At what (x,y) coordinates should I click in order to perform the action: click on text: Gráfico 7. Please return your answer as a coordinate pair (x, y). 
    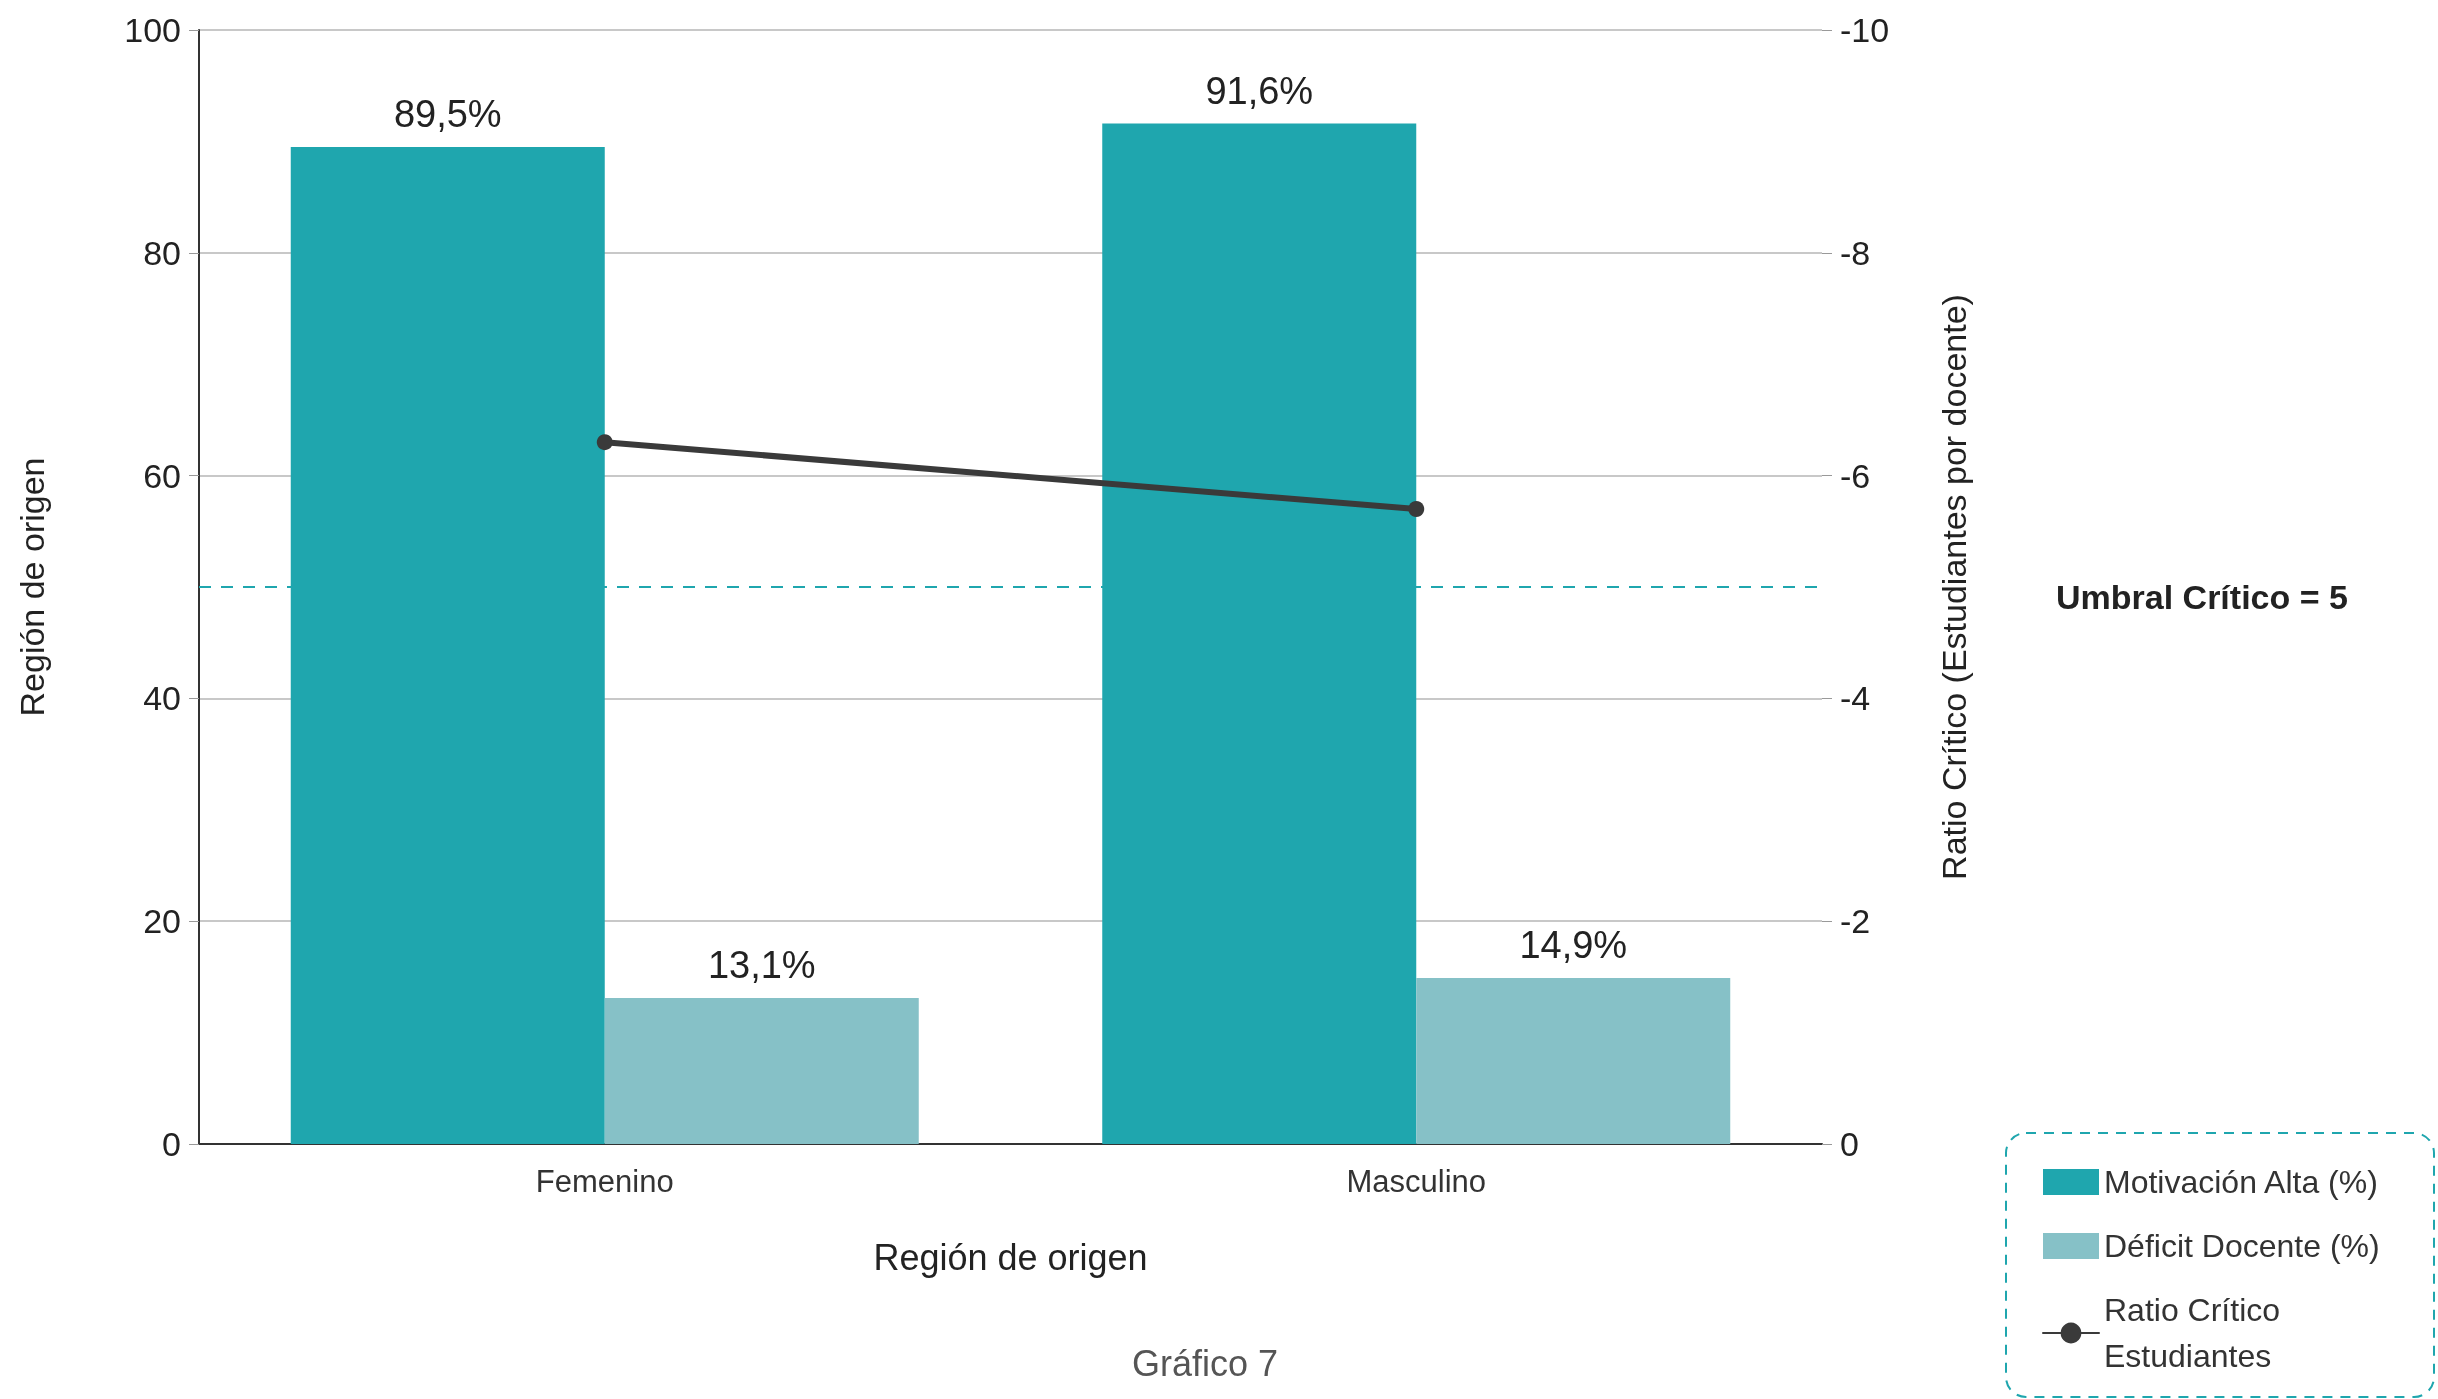
    Looking at the image, I should click on (1205, 1363).